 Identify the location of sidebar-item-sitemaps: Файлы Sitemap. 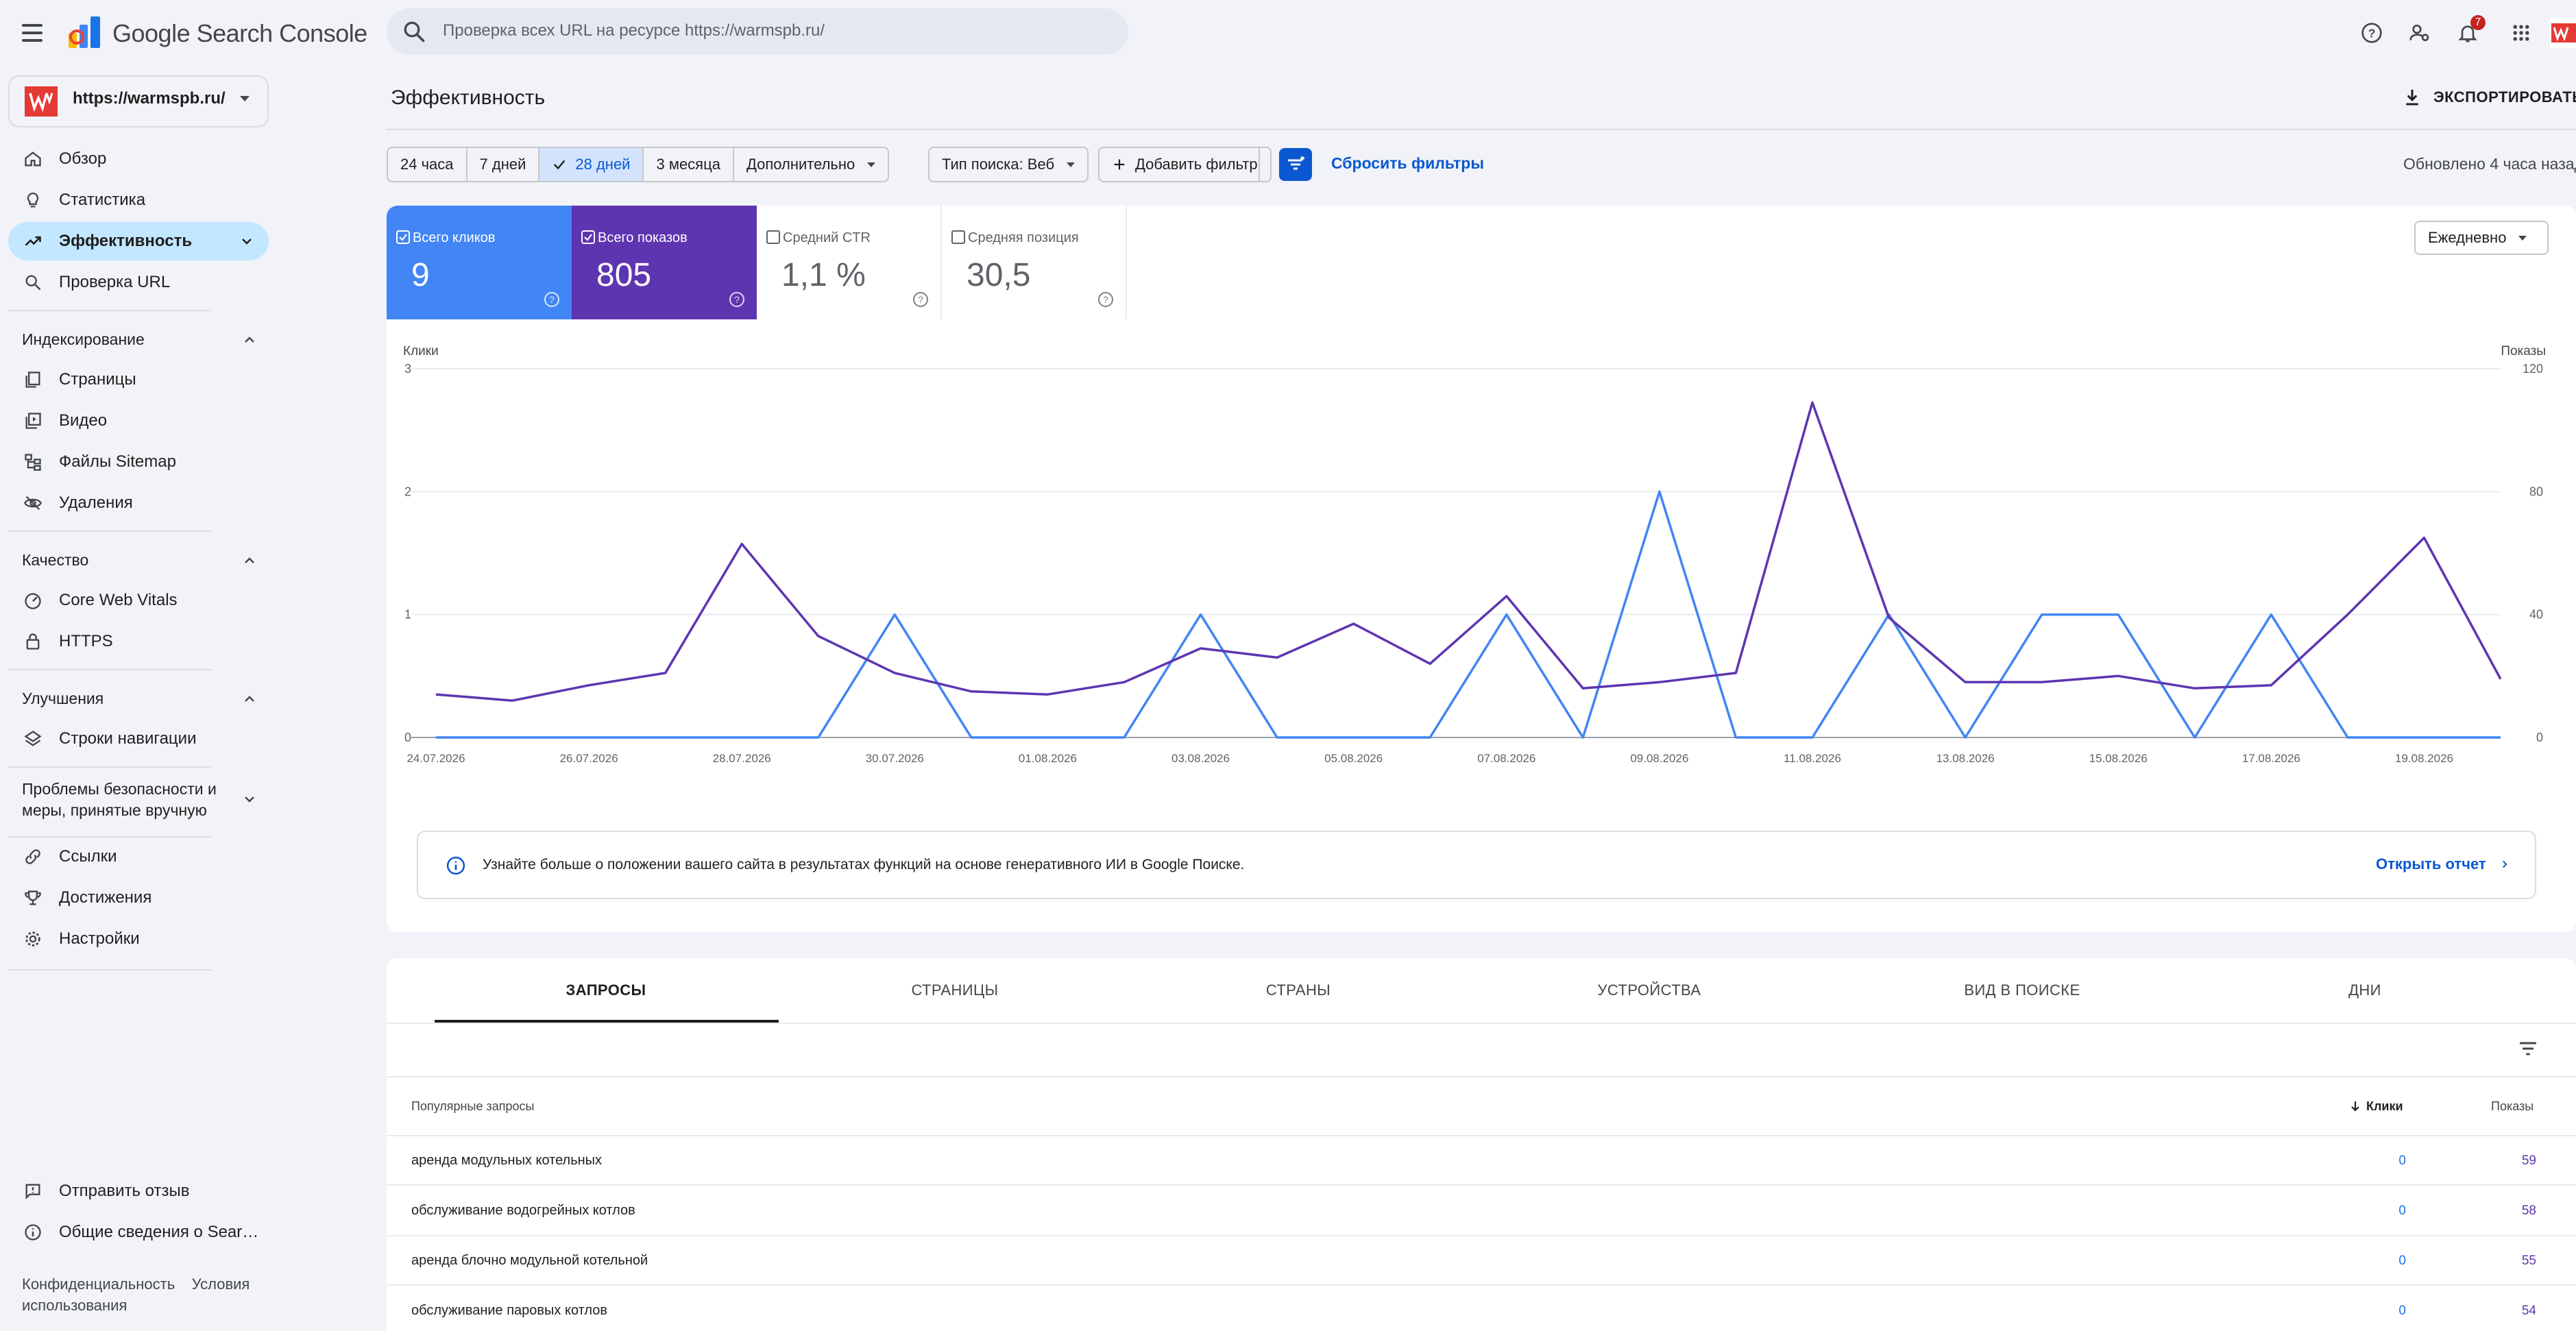
(138, 462).